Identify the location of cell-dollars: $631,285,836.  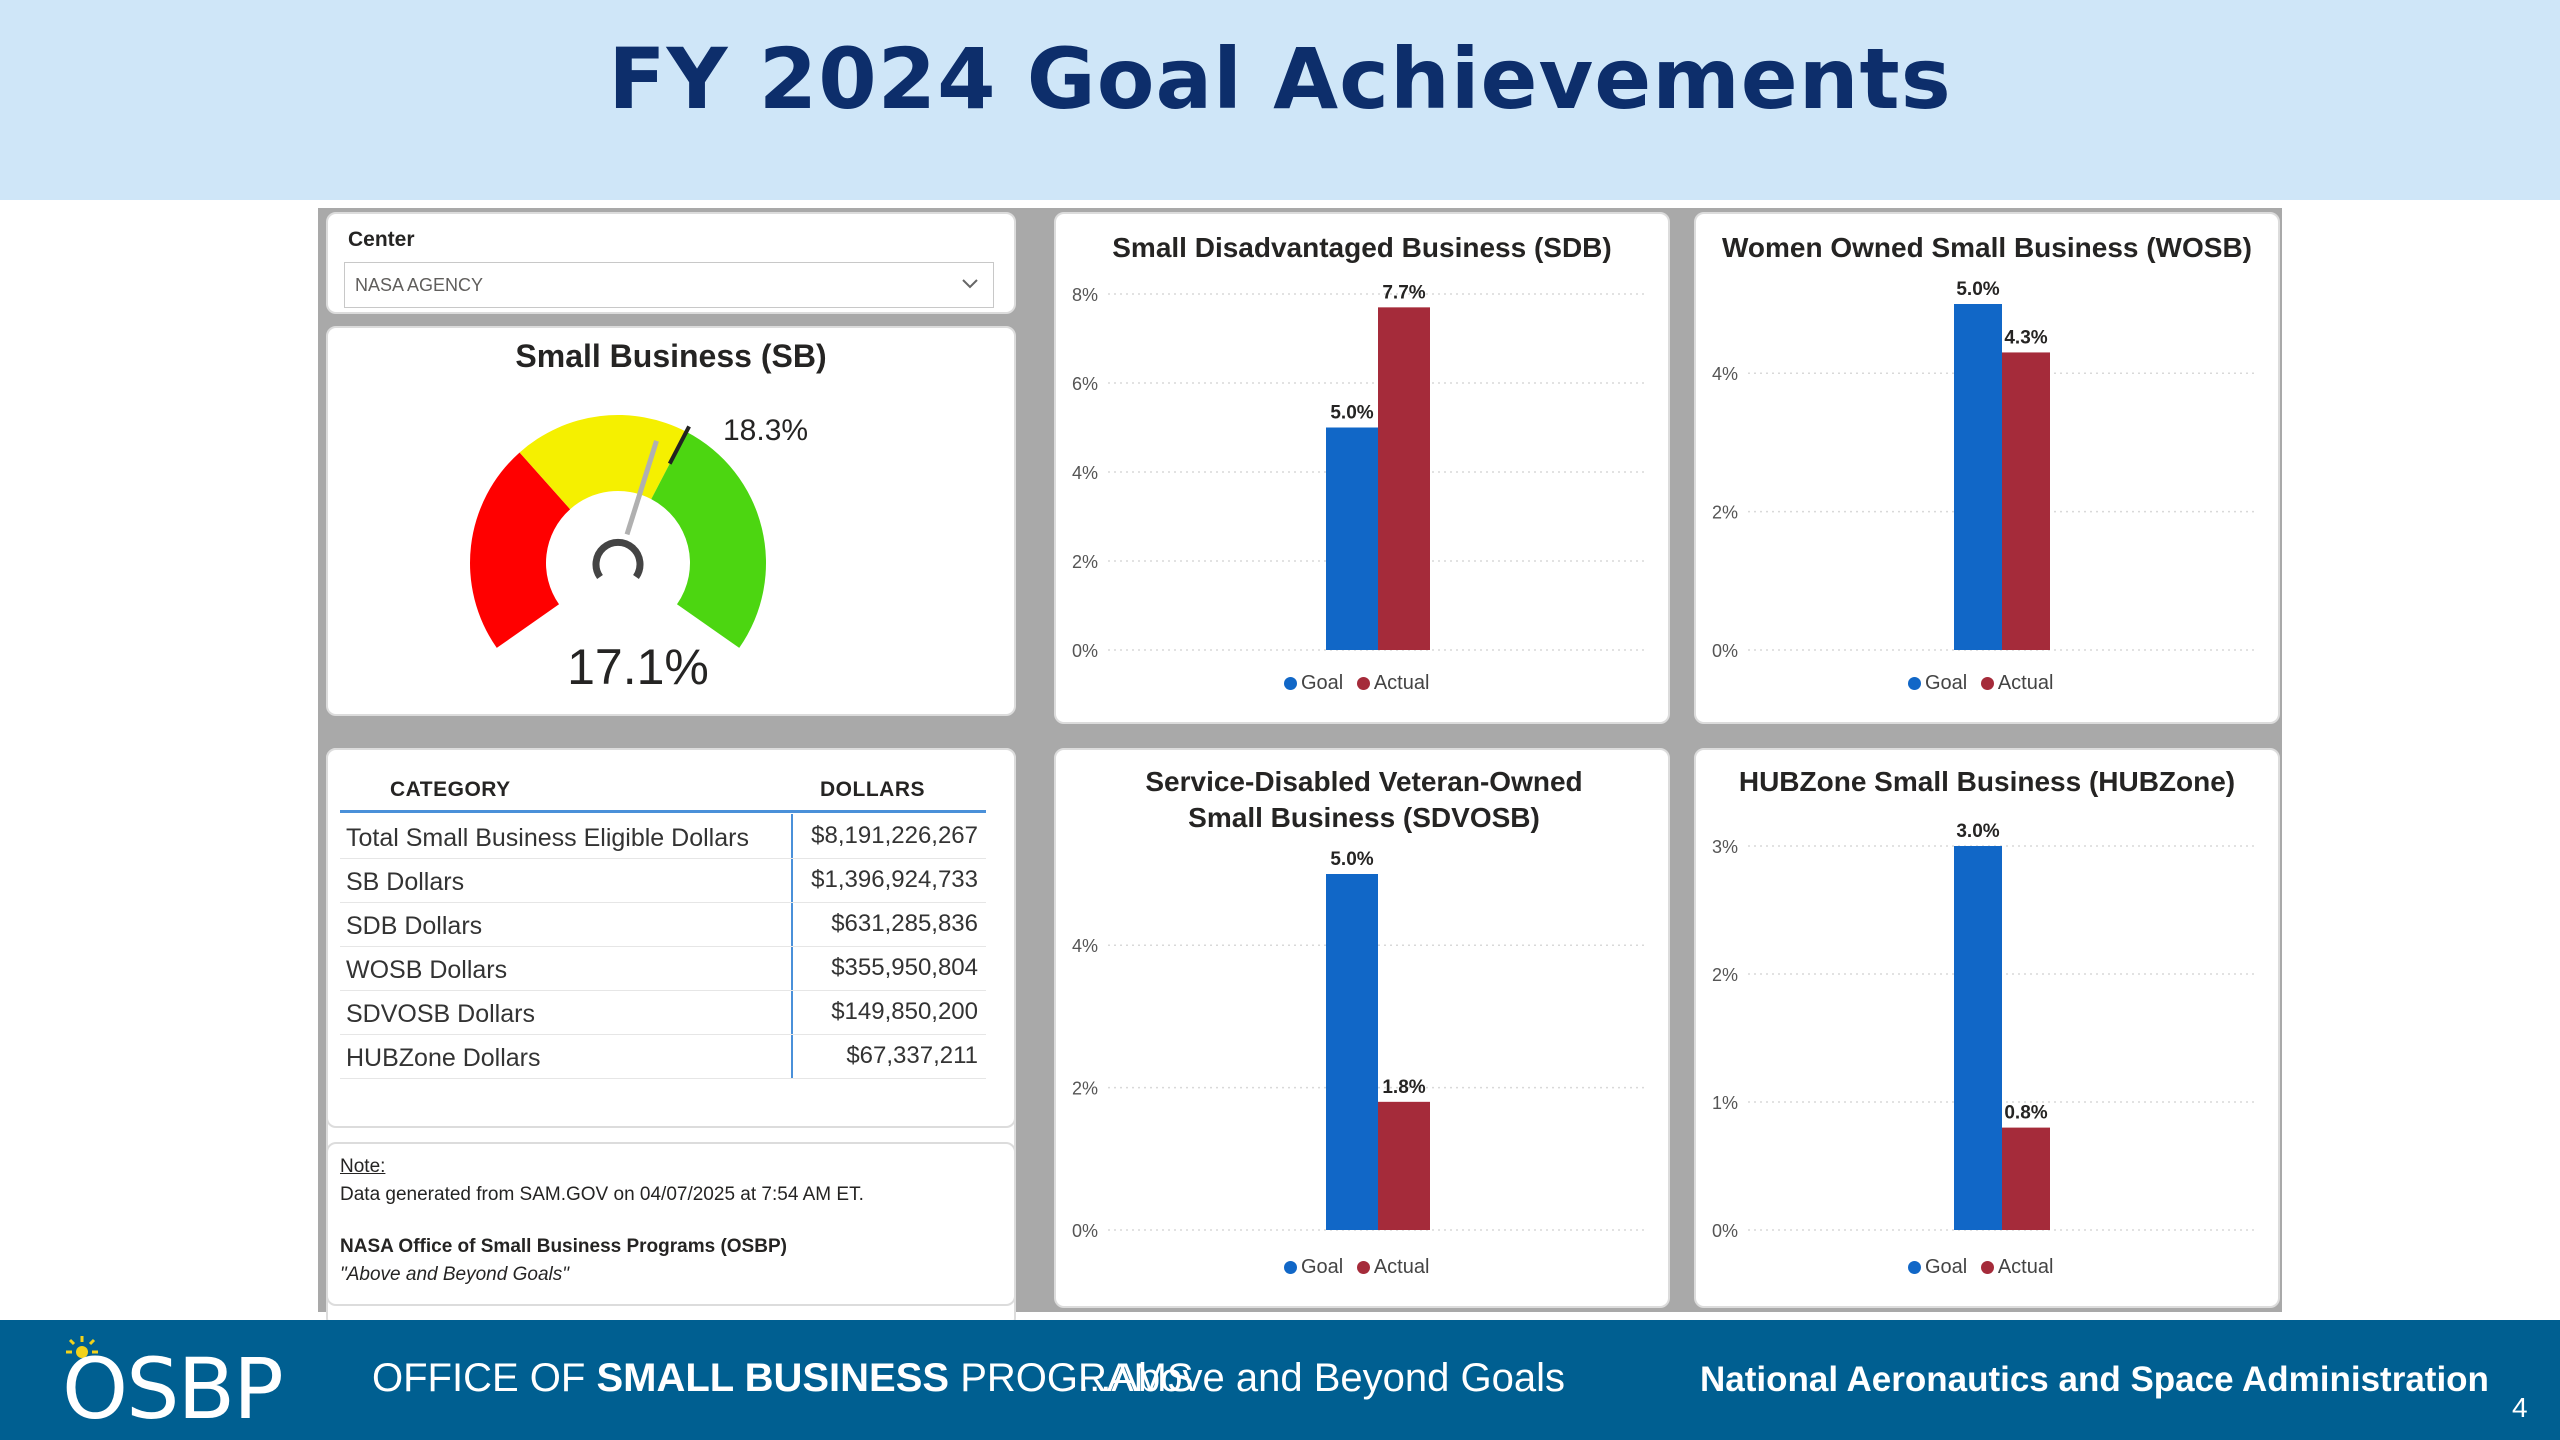
(904, 923).